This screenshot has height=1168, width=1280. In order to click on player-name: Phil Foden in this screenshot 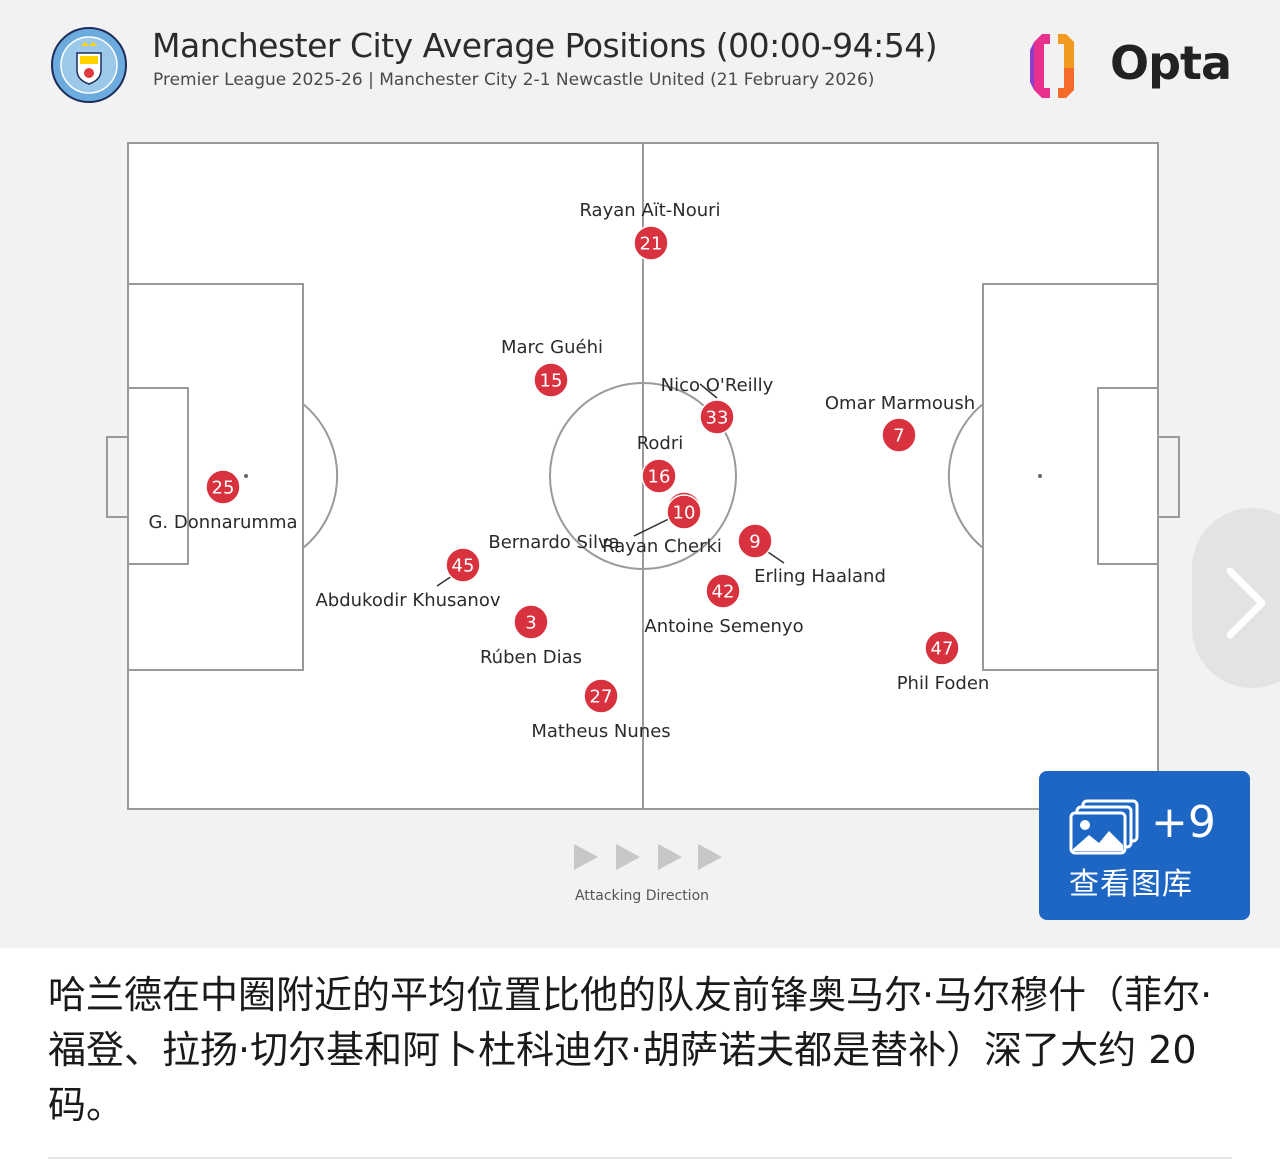, I will do `click(943, 683)`.